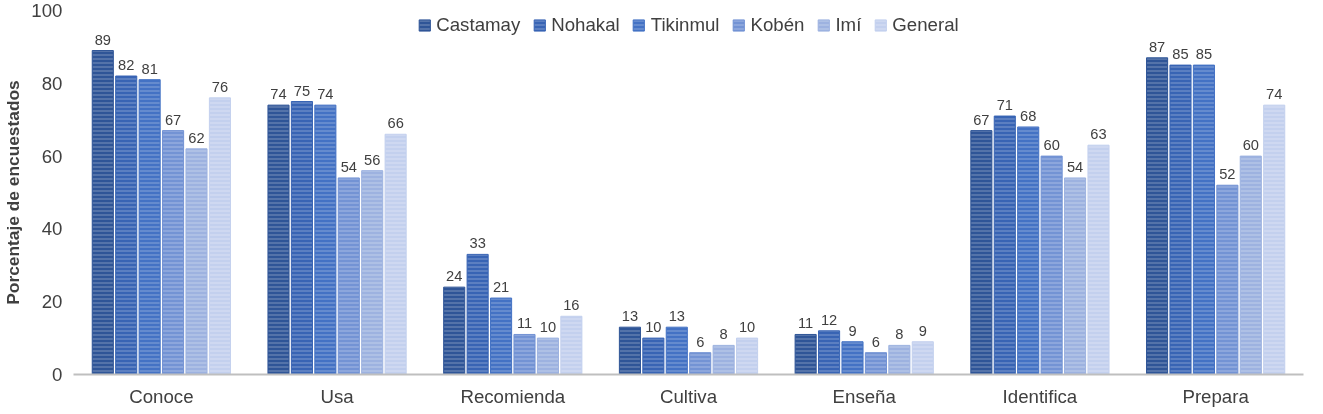 The height and width of the screenshot is (414, 1323). What do you see at coordinates (126, 65) in the screenshot?
I see `data-label: 82` at bounding box center [126, 65].